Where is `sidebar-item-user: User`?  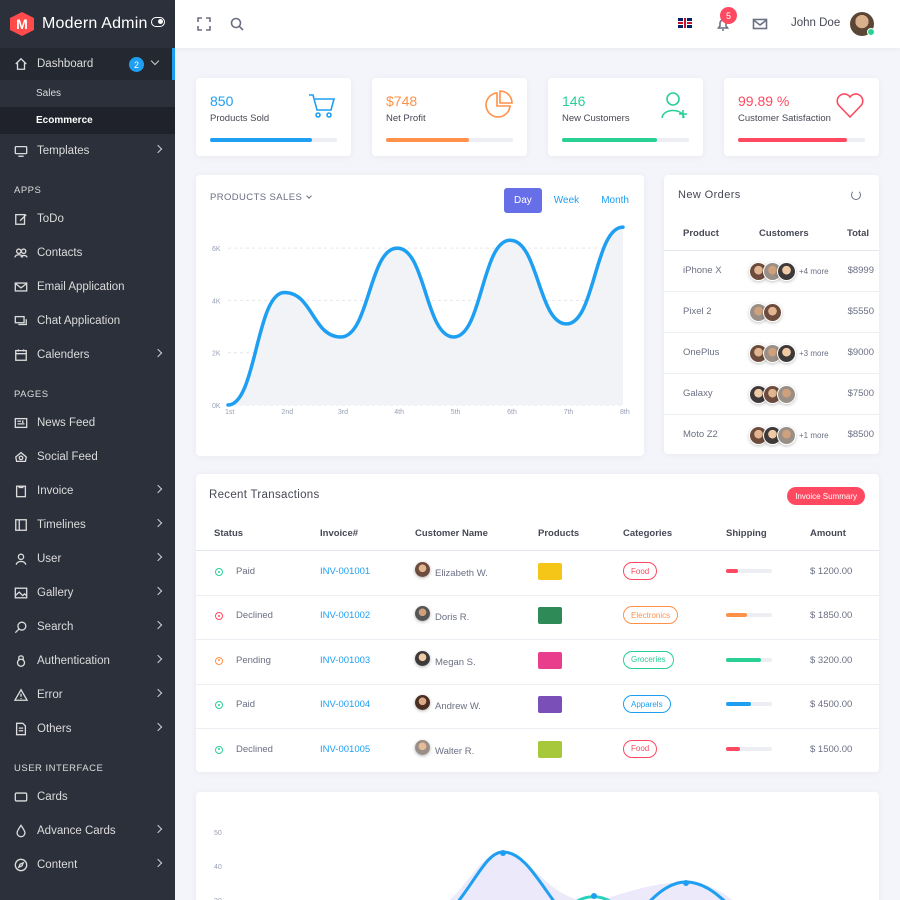
sidebar-item-user: User is located at coordinates (87, 559).